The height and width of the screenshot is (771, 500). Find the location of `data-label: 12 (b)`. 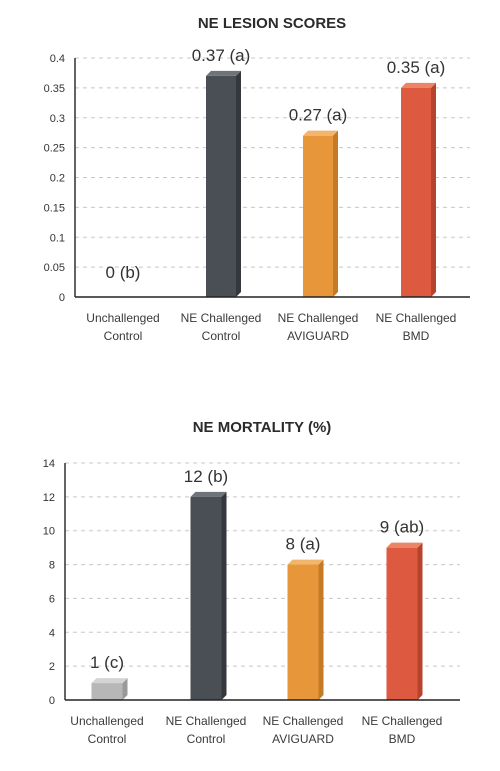

data-label: 12 (b) is located at coordinates (206, 476).